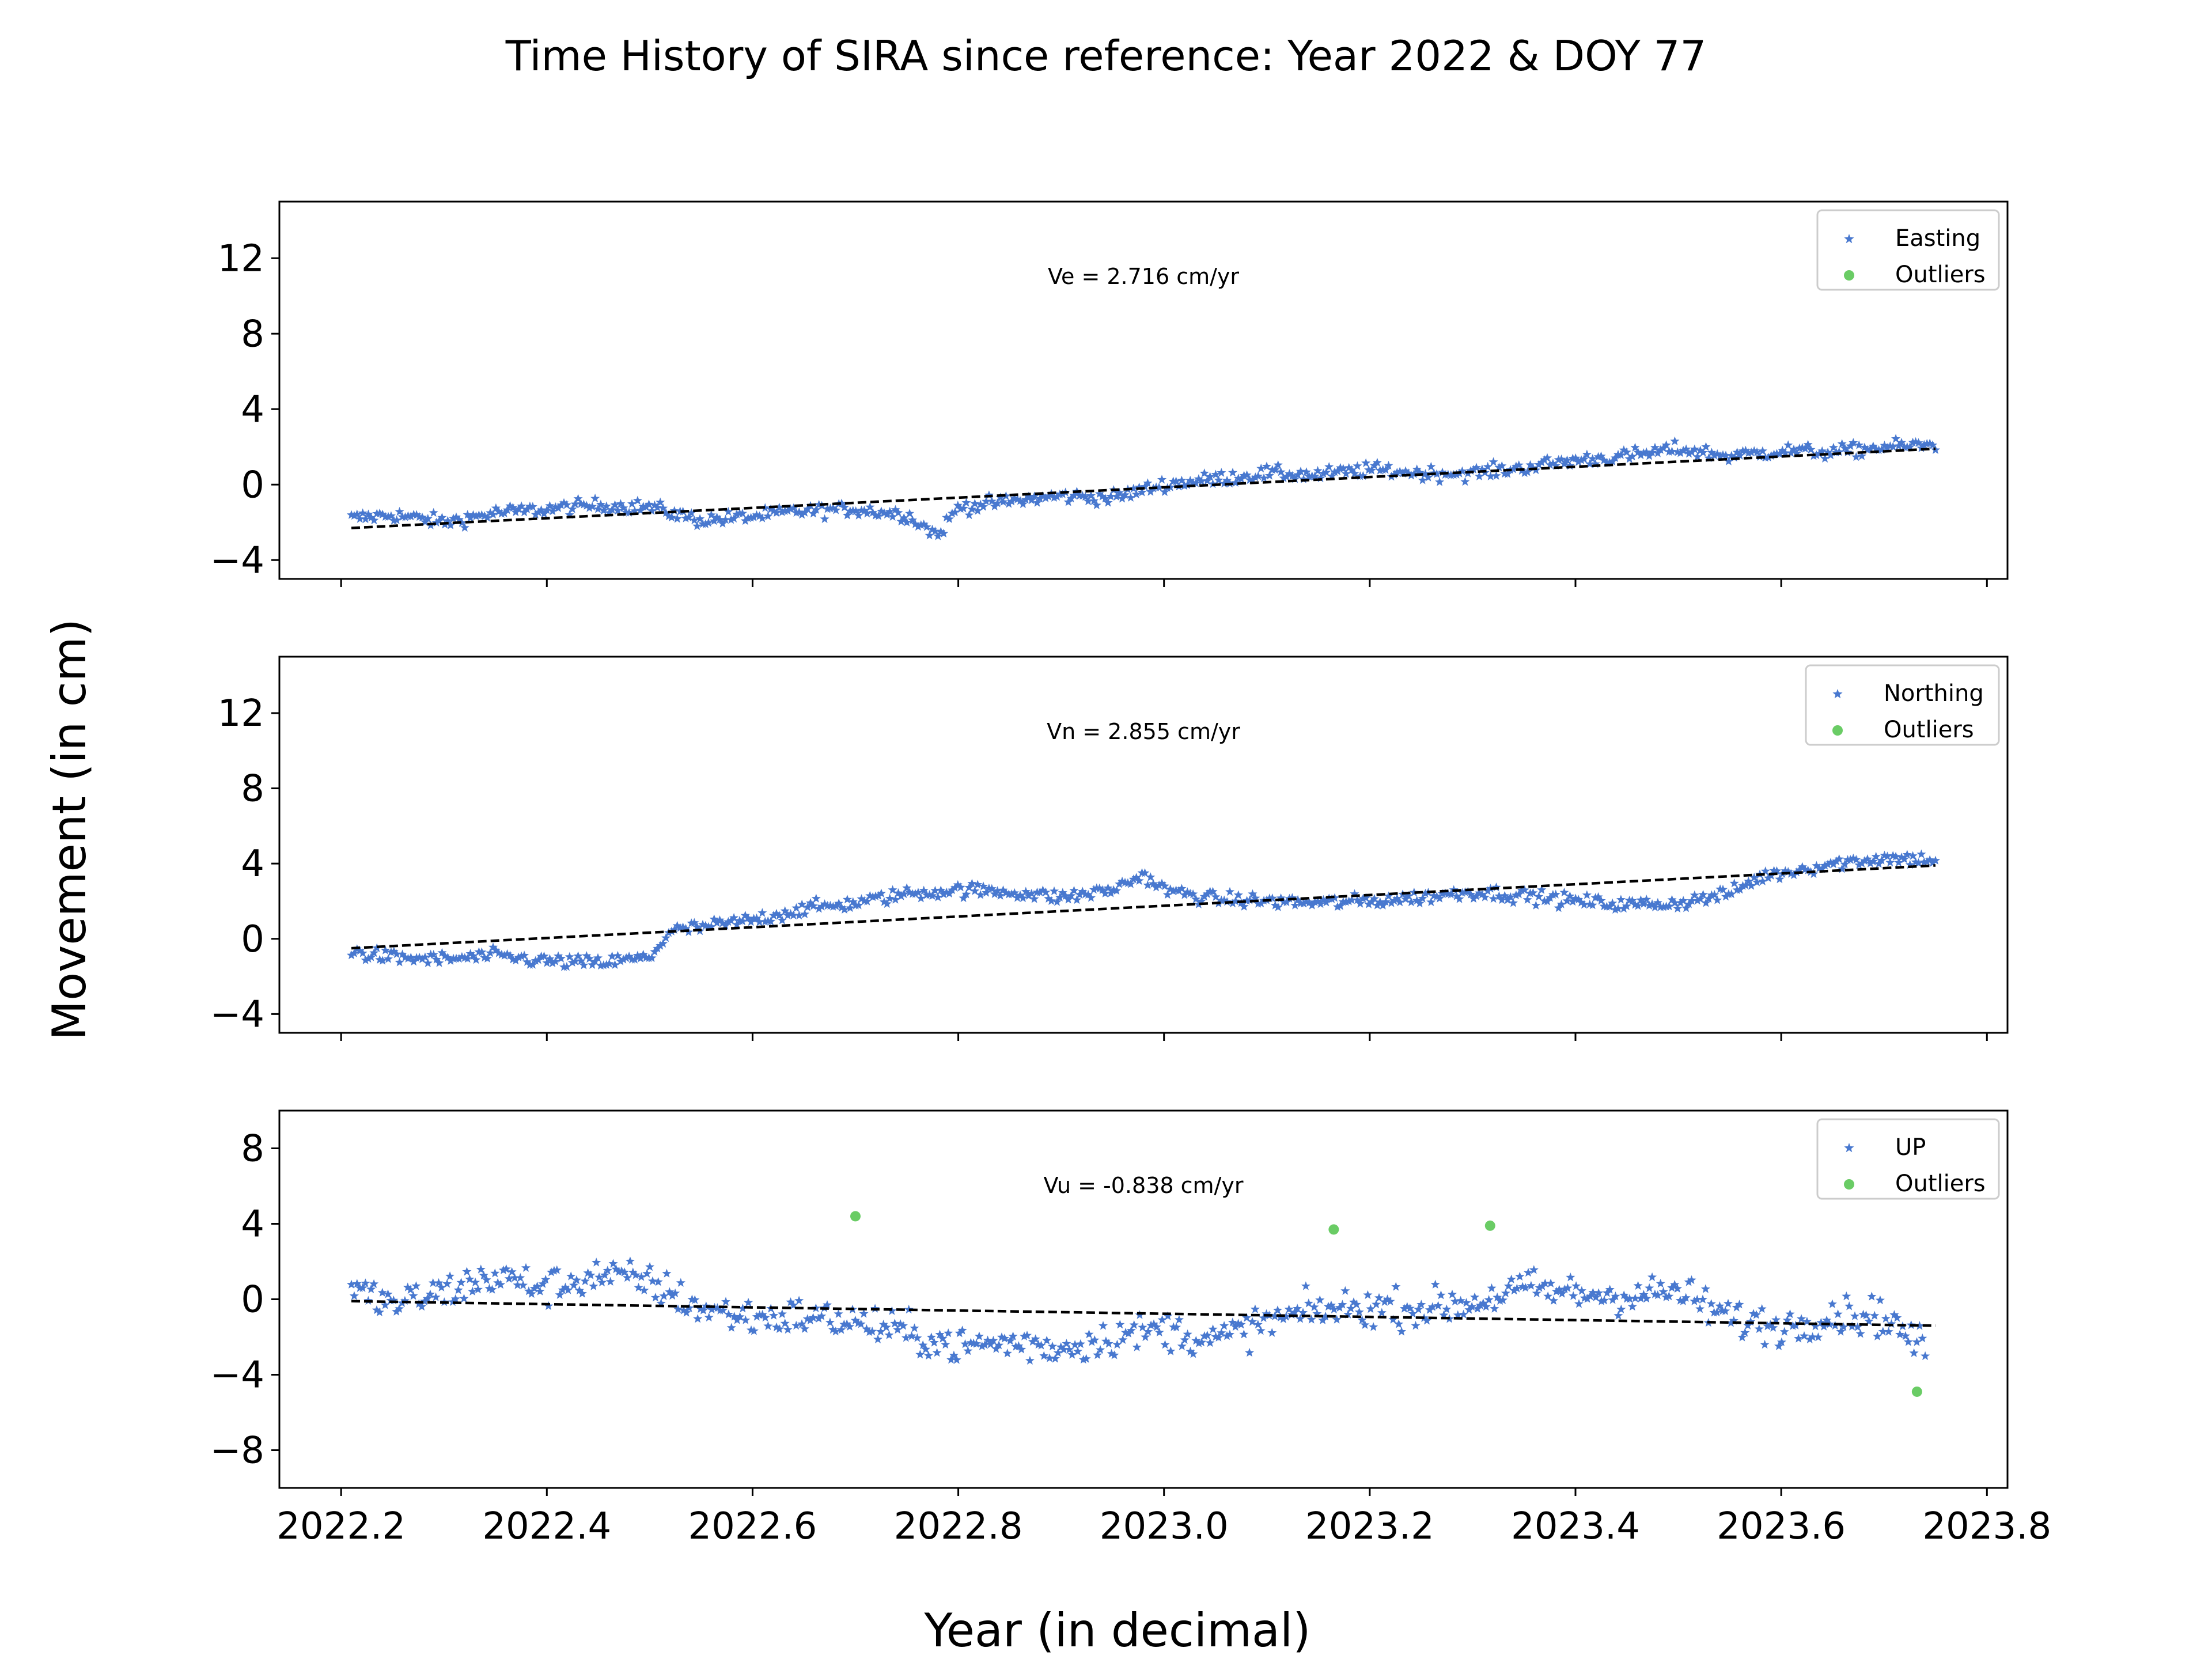  What do you see at coordinates (1908, 250) in the screenshot?
I see `legend-frame` at bounding box center [1908, 250].